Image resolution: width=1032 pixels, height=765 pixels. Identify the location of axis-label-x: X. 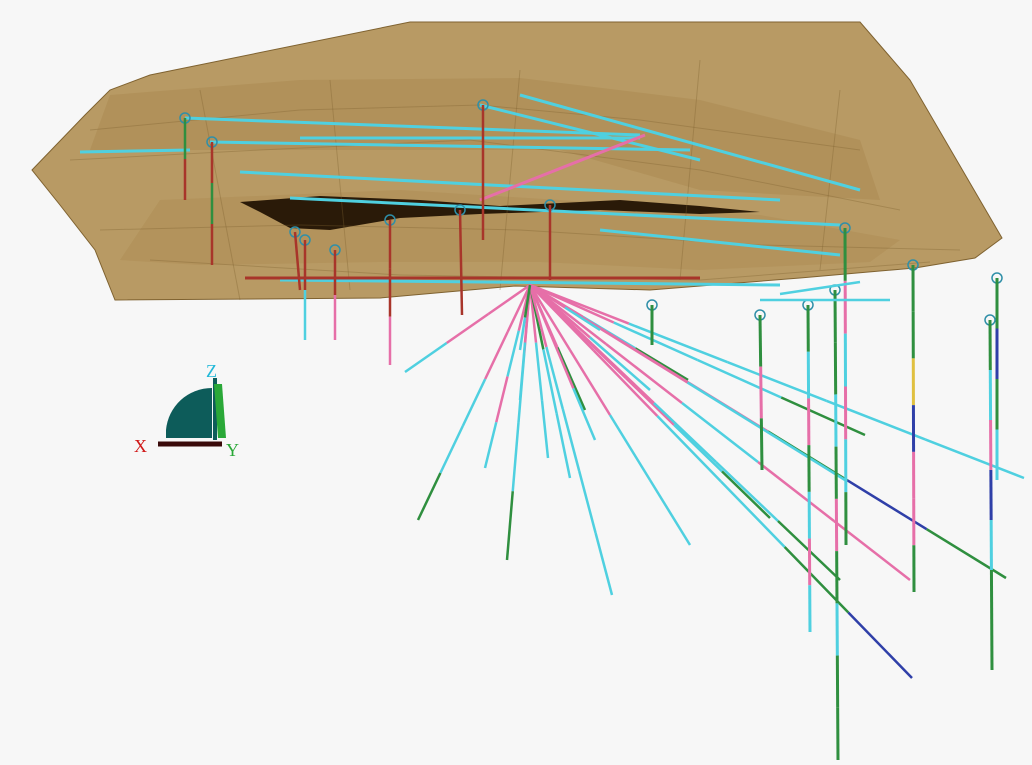
(140, 446).